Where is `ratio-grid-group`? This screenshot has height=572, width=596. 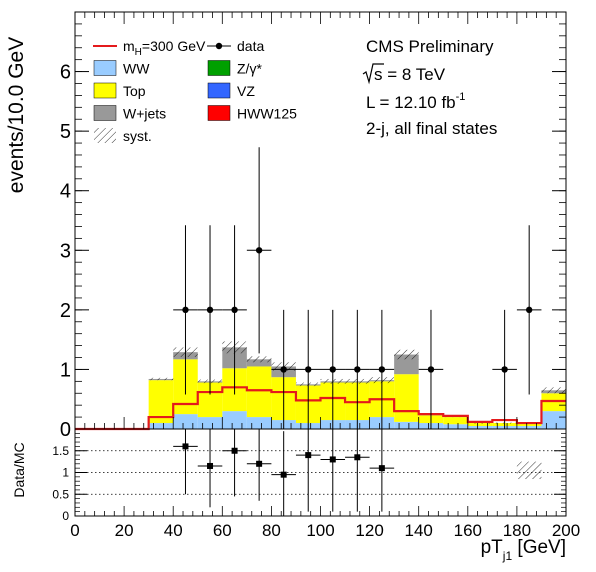
ratio-grid-group is located at coordinates (320, 472).